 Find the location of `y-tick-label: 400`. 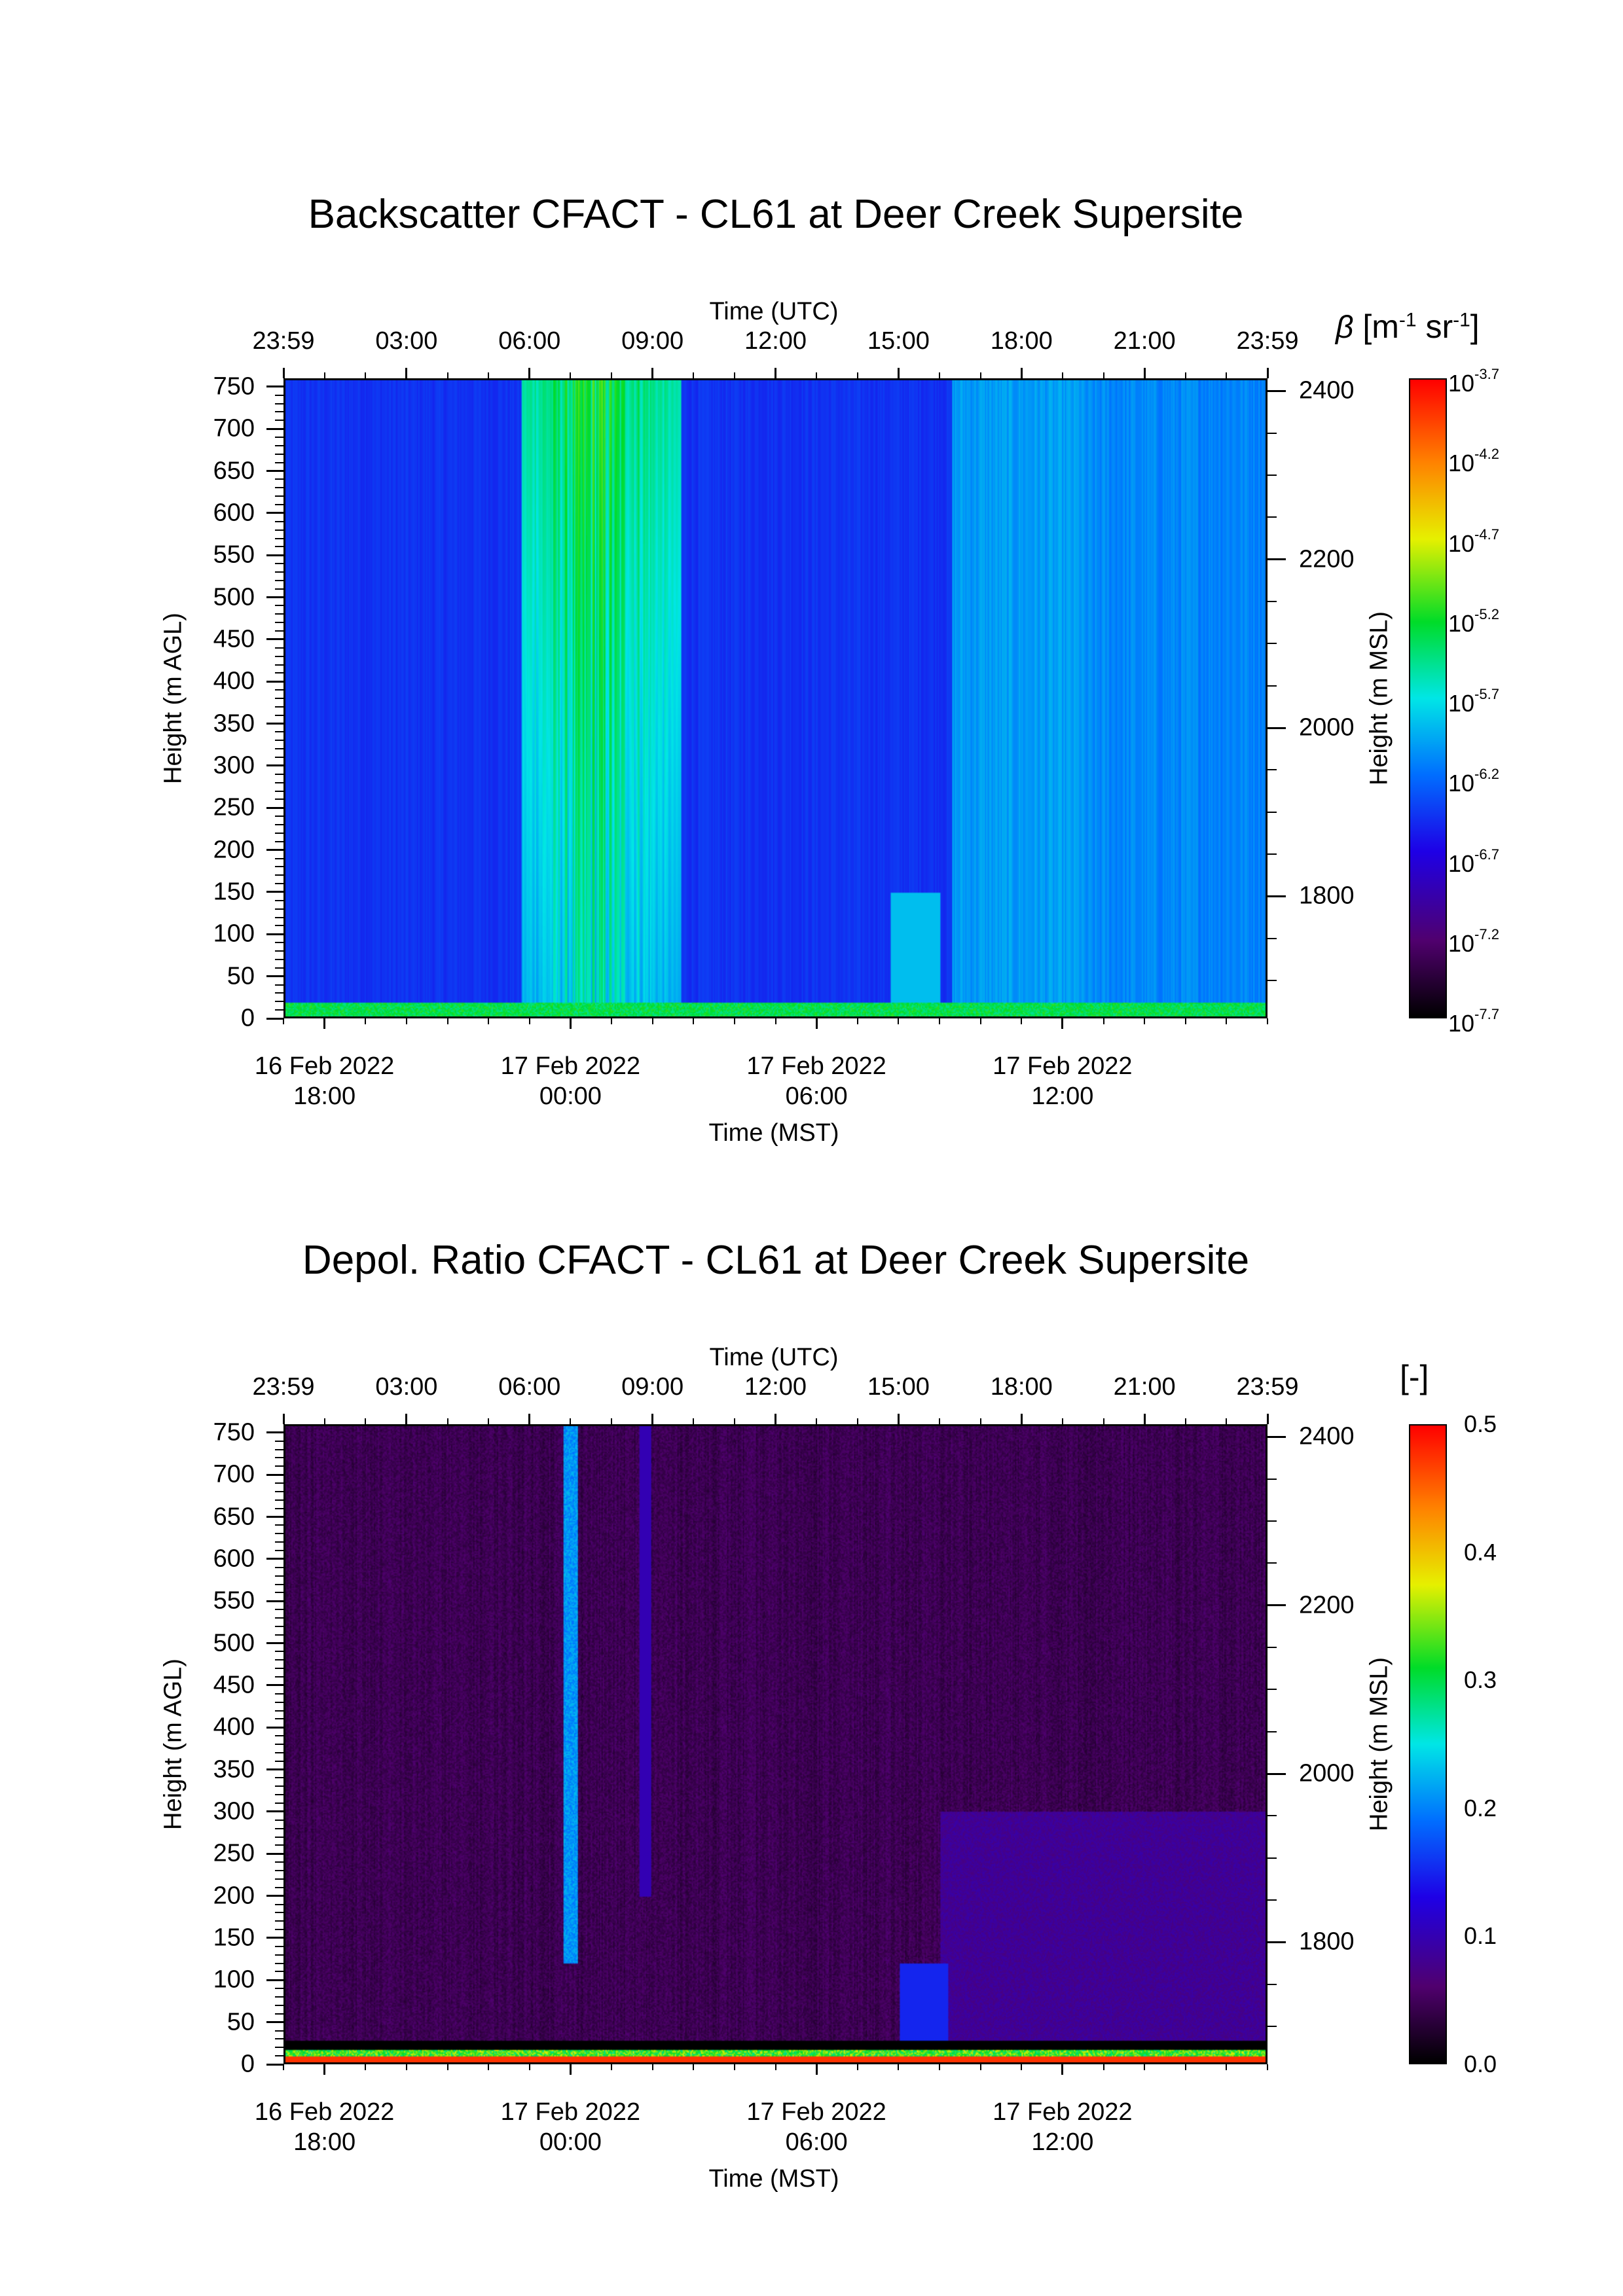

y-tick-label: 400 is located at coordinates (234, 1727).